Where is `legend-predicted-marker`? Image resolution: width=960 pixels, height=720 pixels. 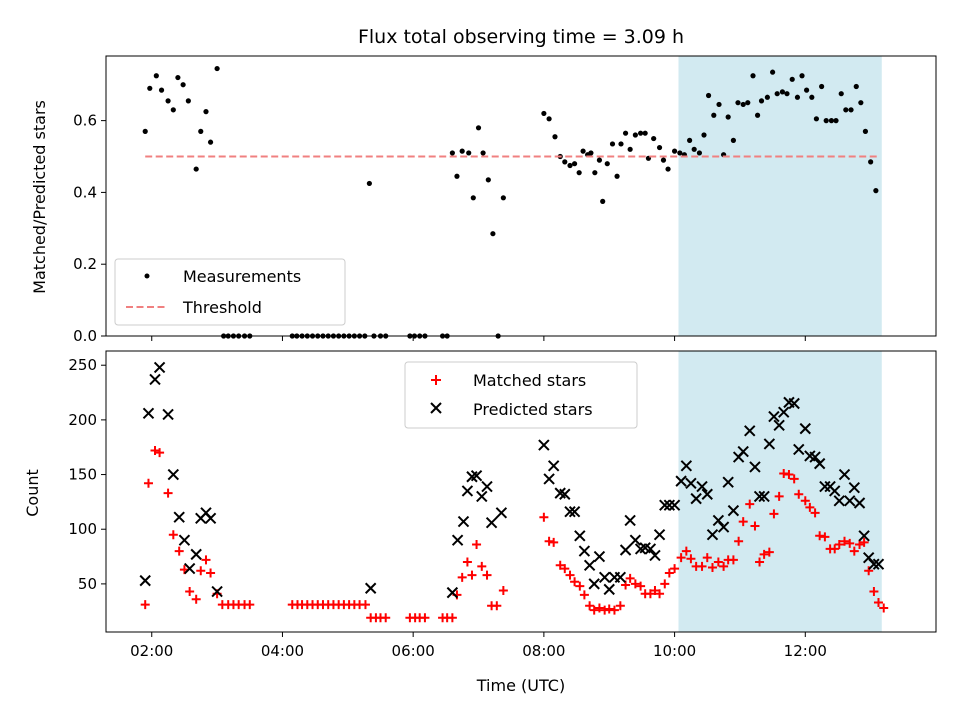
legend-predicted-marker is located at coordinates (436, 408).